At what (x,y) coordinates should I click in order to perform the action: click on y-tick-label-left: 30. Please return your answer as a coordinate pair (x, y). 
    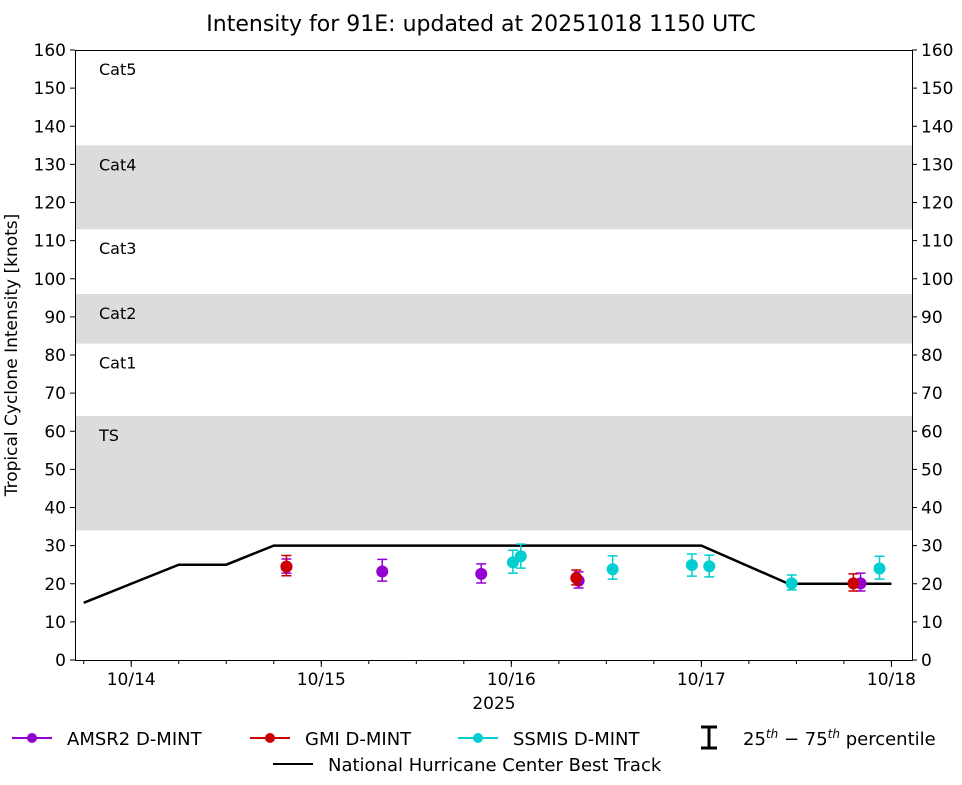
    Looking at the image, I should click on (55, 547).